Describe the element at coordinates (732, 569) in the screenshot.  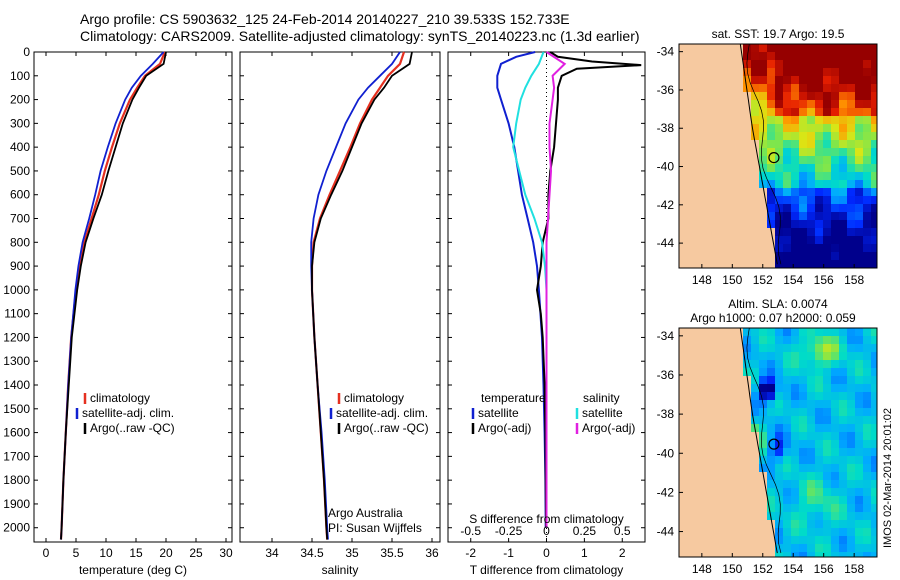
I see `lon-tick-label: 150` at that location.